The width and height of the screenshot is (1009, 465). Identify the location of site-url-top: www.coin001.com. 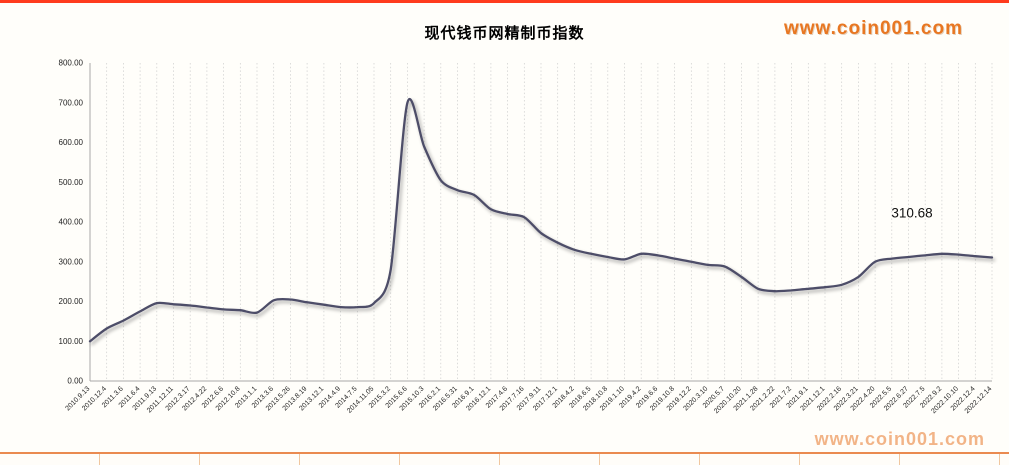
(873, 28).